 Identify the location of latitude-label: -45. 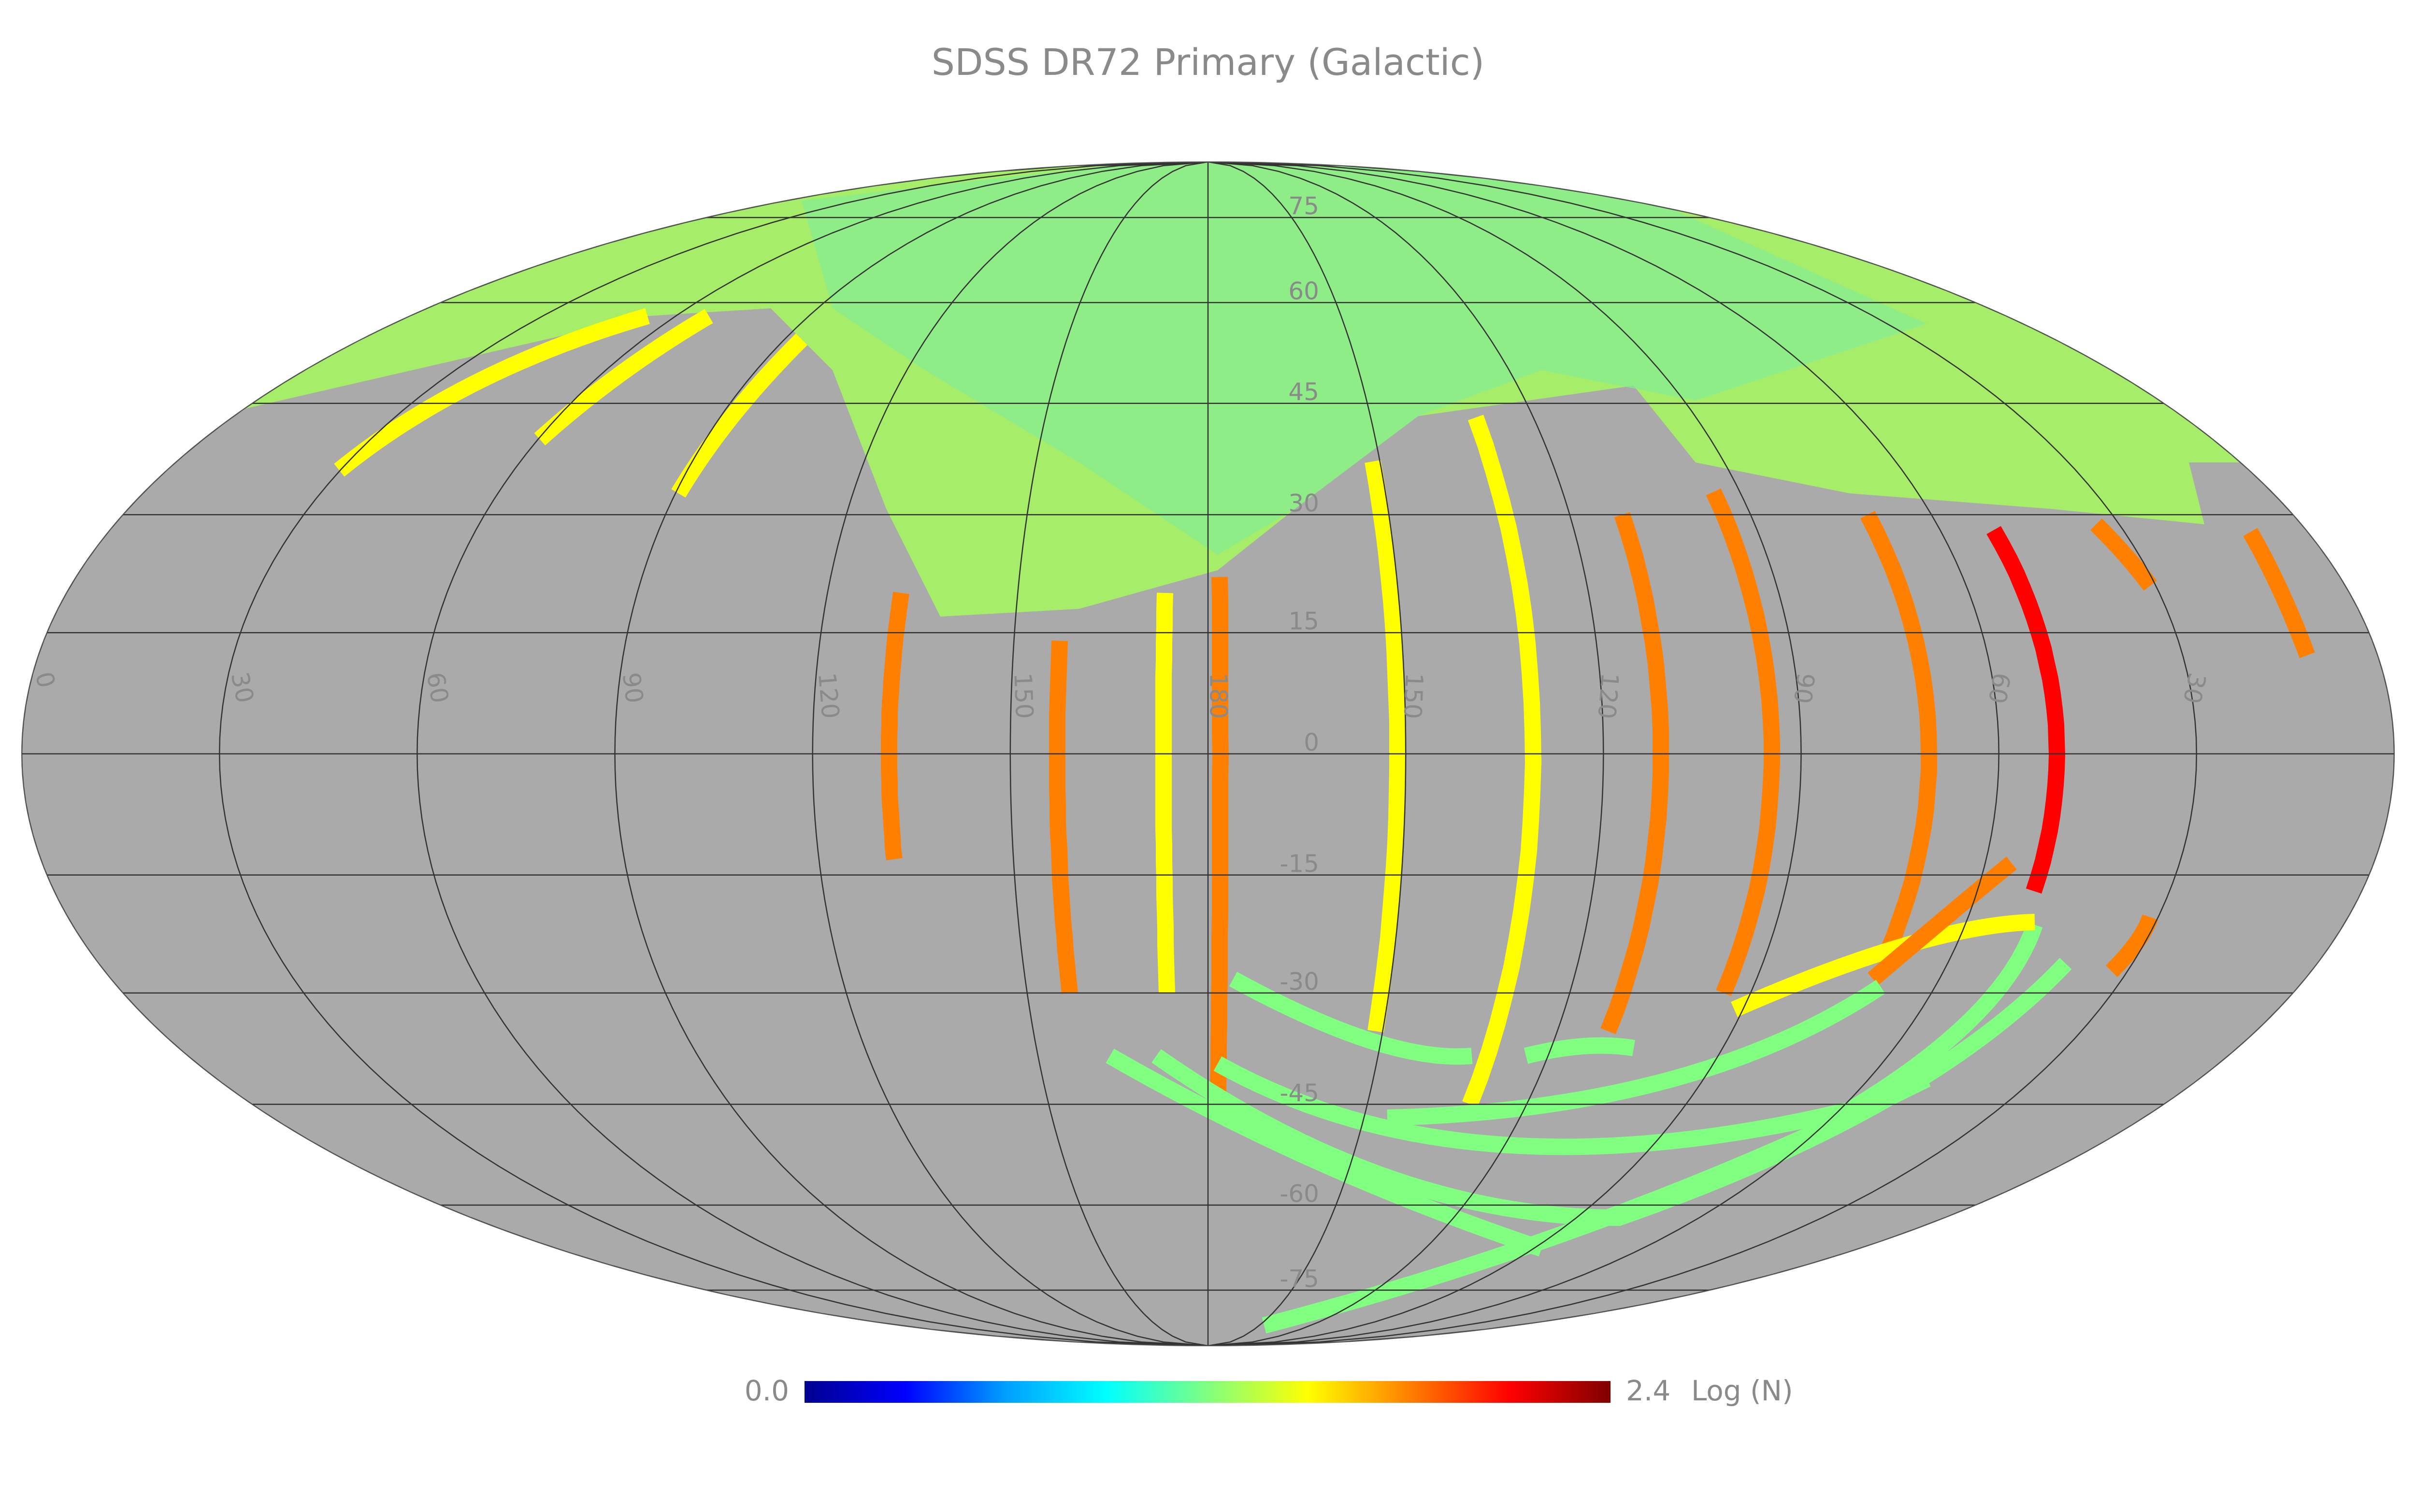
(1299, 1093).